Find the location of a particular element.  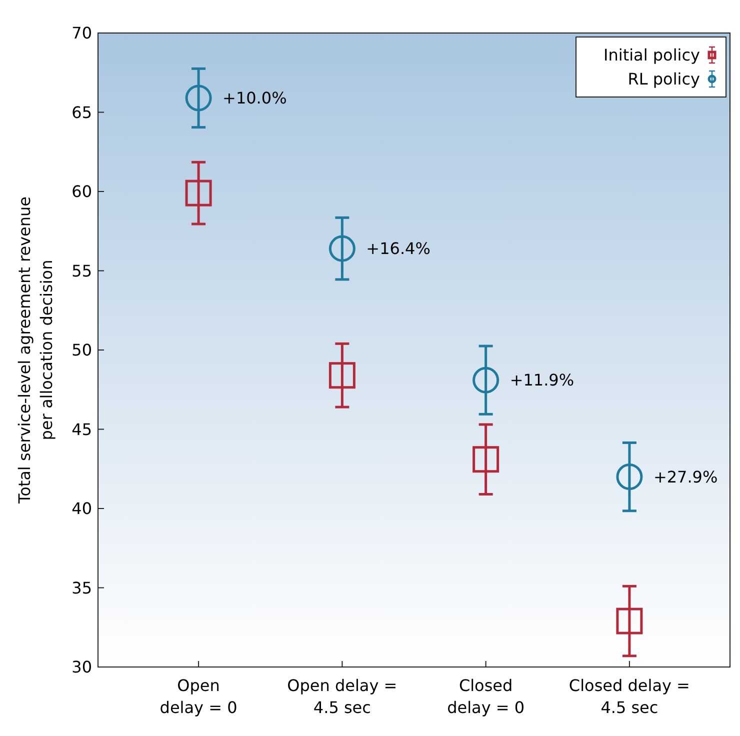

x-tick-label: Open delay = 4.5 sec is located at coordinates (342, 696).